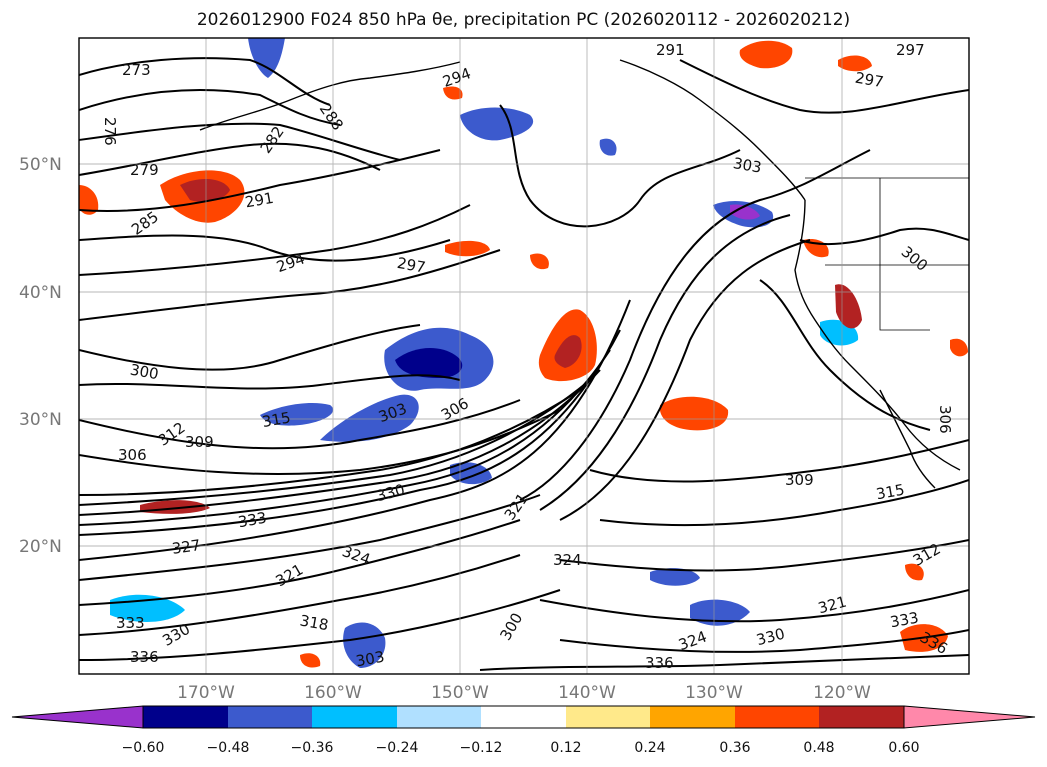  What do you see at coordinates (110, 131) in the screenshot?
I see `contour-label: 276` at bounding box center [110, 131].